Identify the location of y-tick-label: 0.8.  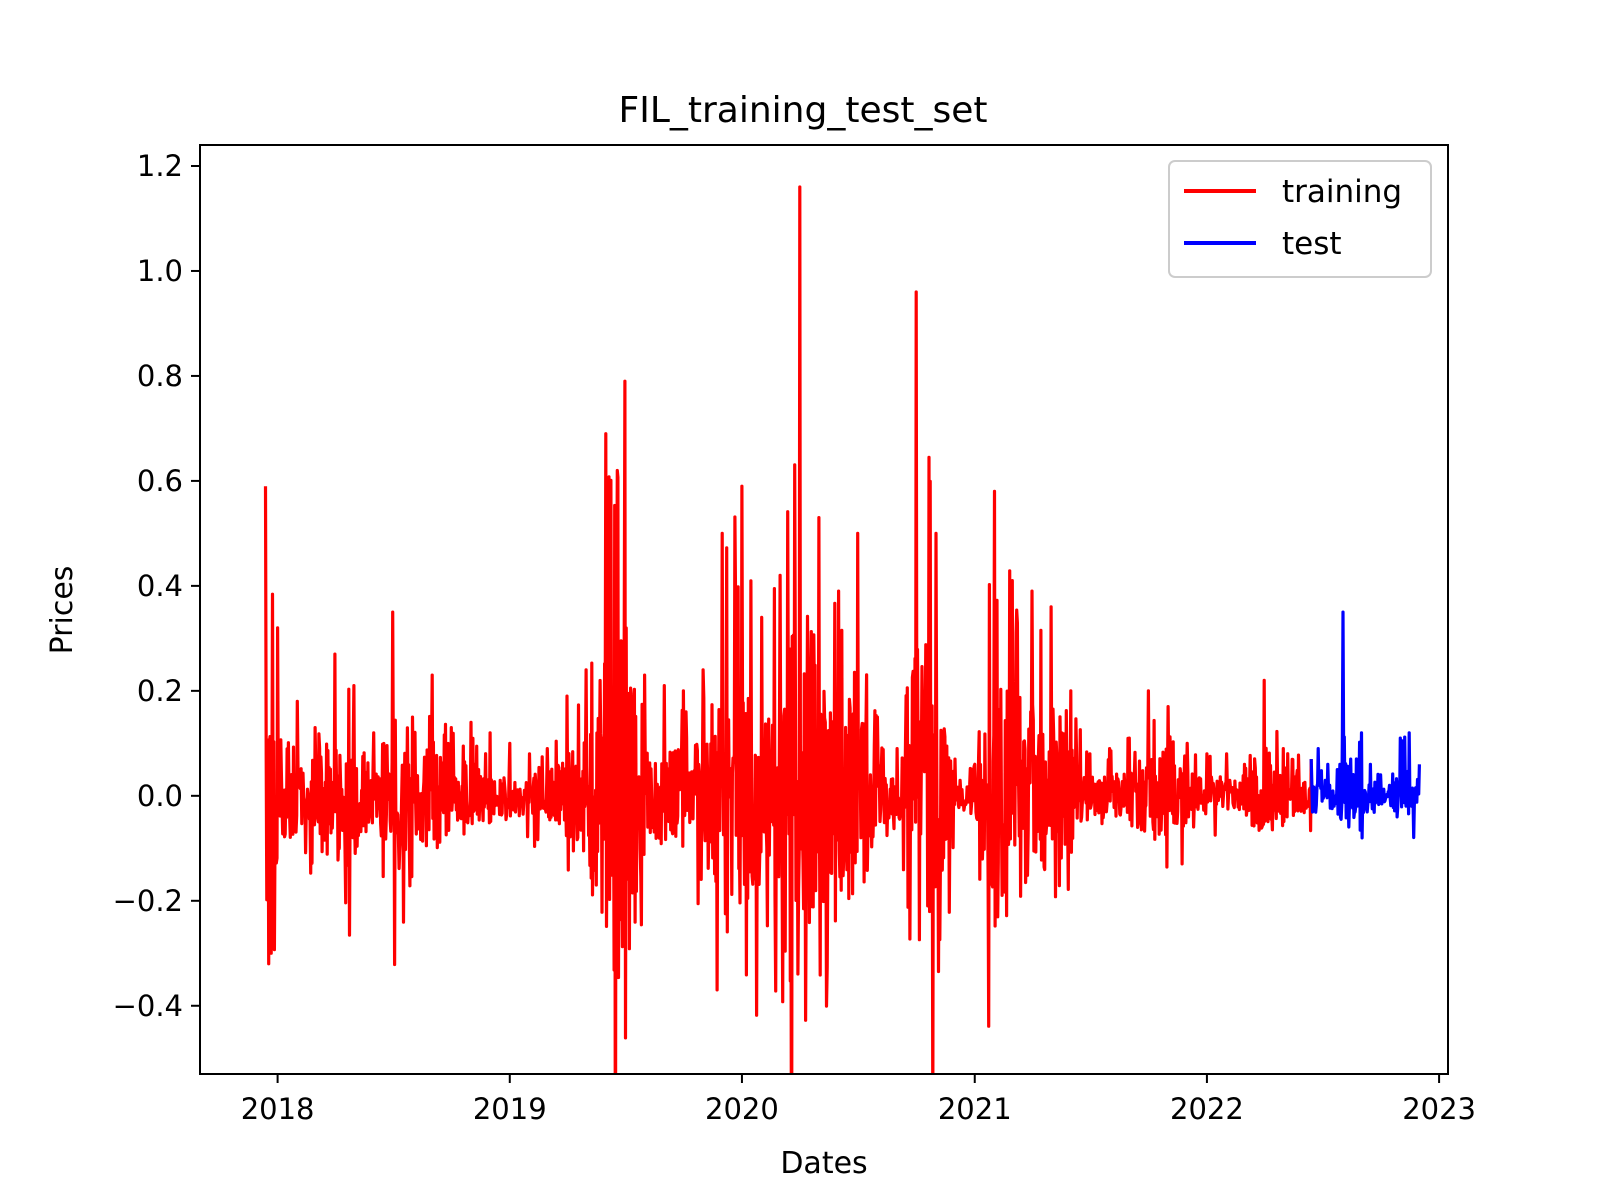
(160, 376).